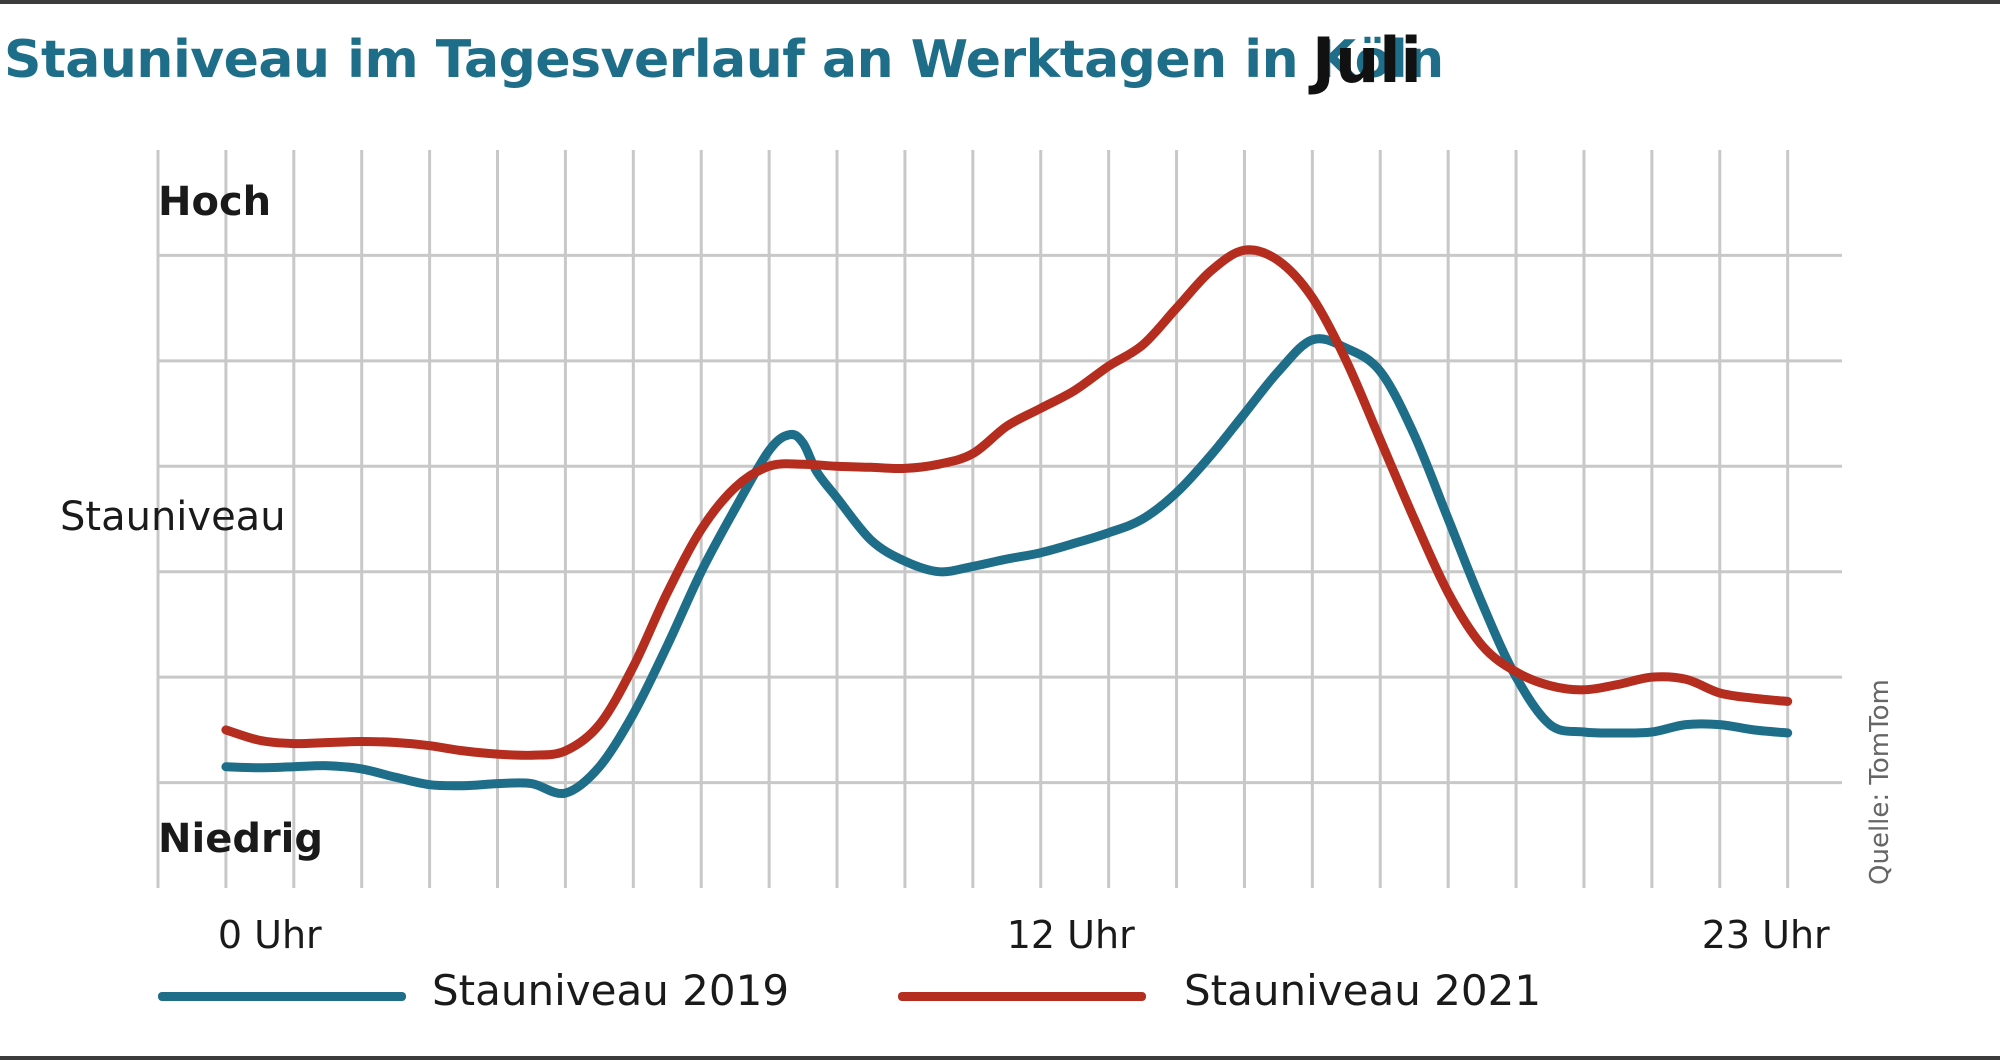  I want to click on legend-item-2021: Stauniveau 2021, so click(1248, 996).